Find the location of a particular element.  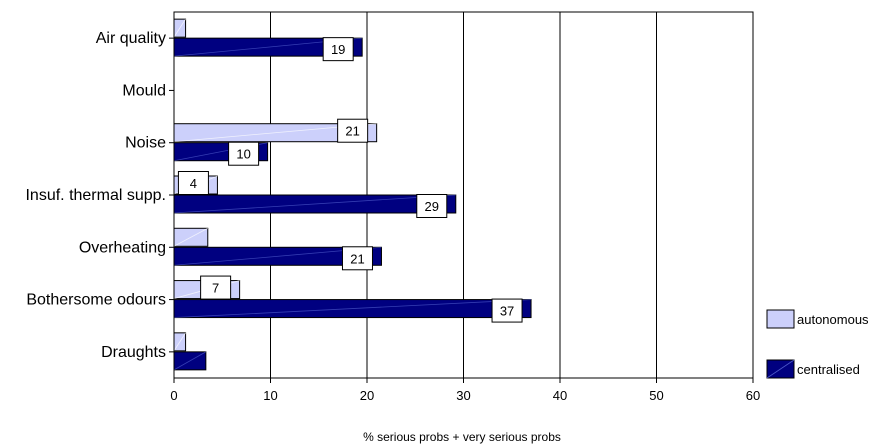

category-label-bothersome-odours: Bothersome odours is located at coordinates (96, 300).